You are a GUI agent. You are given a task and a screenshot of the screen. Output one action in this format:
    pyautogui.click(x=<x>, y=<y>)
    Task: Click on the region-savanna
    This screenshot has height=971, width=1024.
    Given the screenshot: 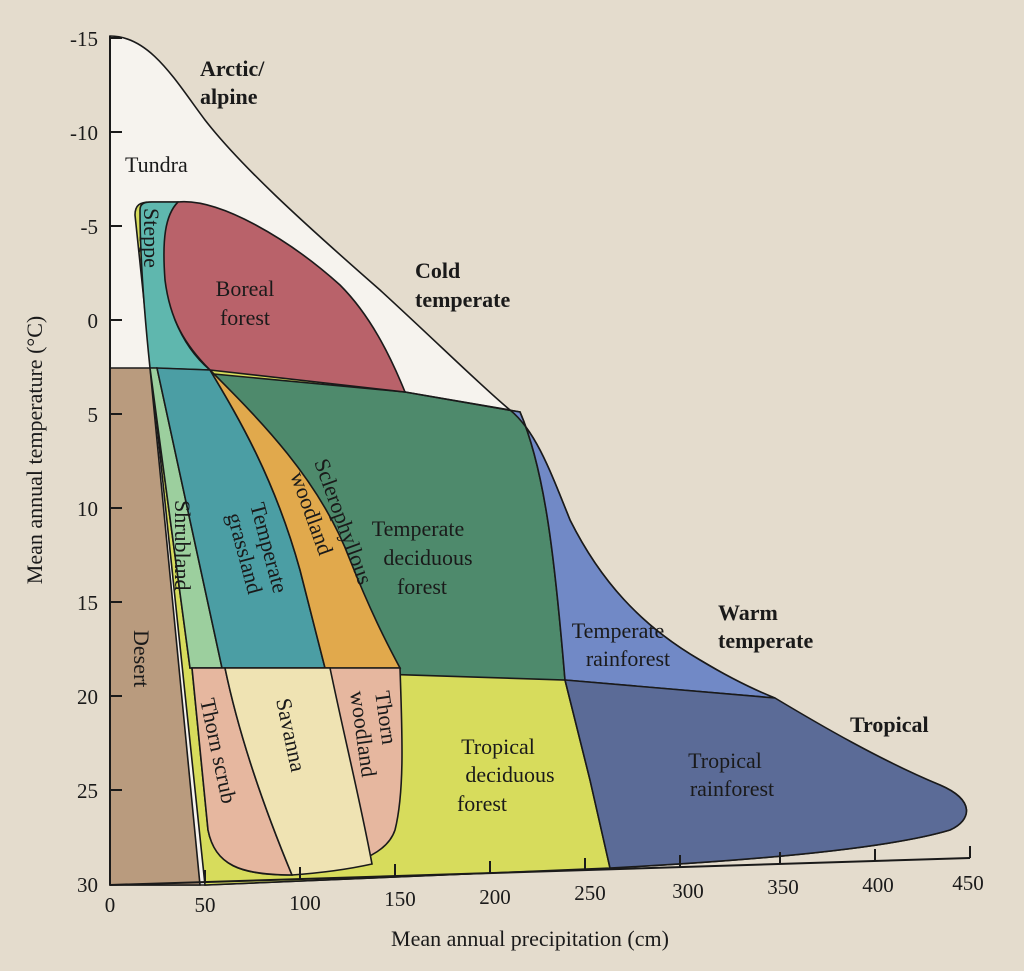 What is the action you would take?
    pyautogui.click(x=298, y=771)
    